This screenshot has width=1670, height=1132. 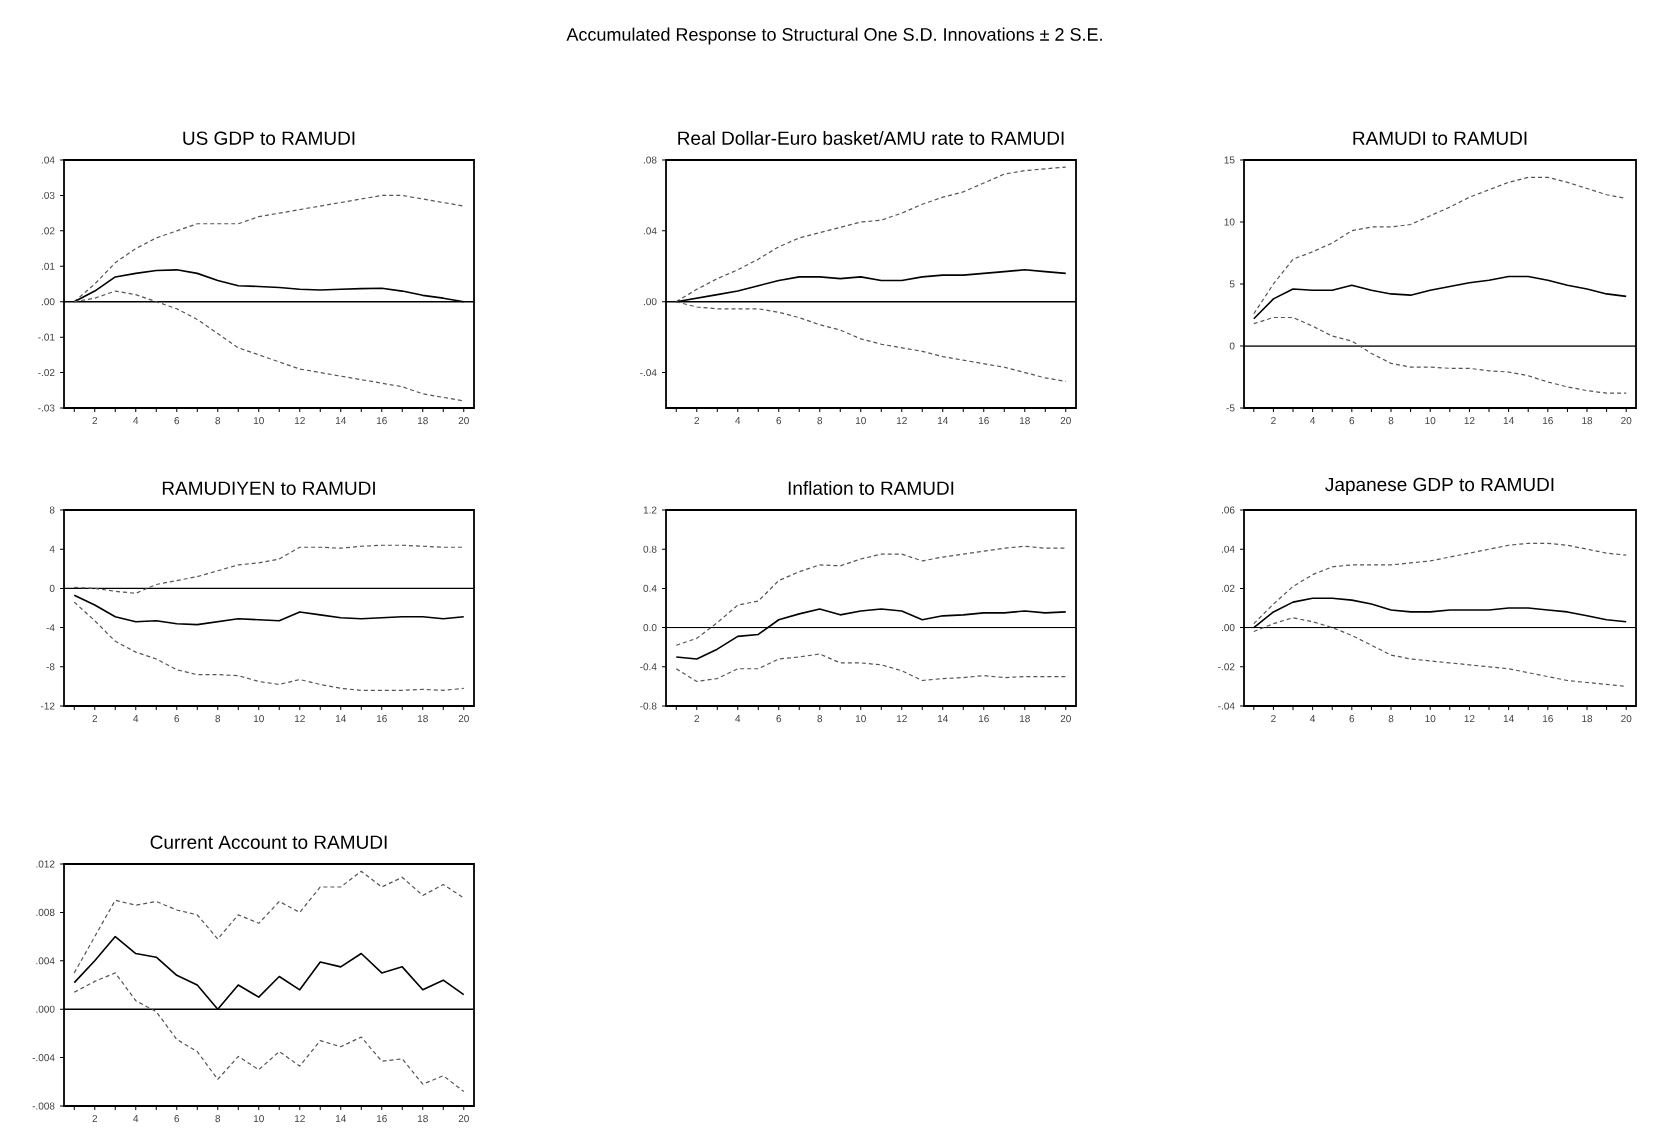 I want to click on chart-title: RAMUDI to RAMUDI, so click(x=1440, y=138).